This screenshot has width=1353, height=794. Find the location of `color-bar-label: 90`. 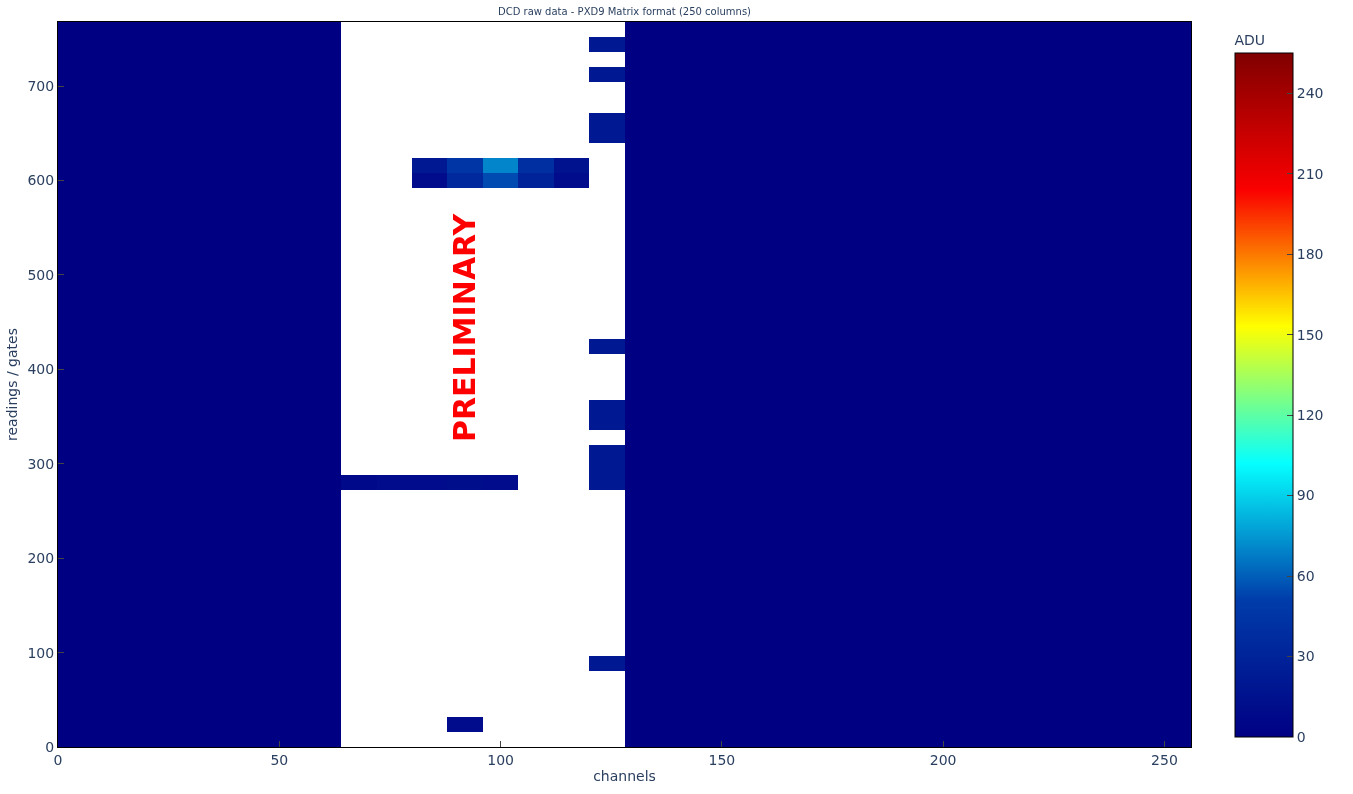

color-bar-label: 90 is located at coordinates (1305, 495).